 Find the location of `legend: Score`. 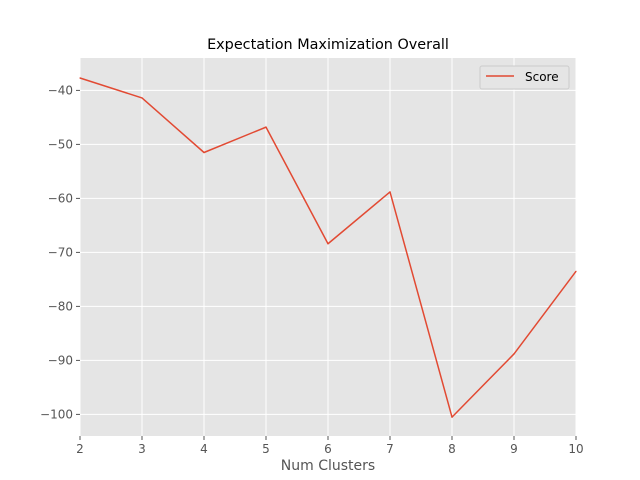

legend: Score is located at coordinates (524, 77).